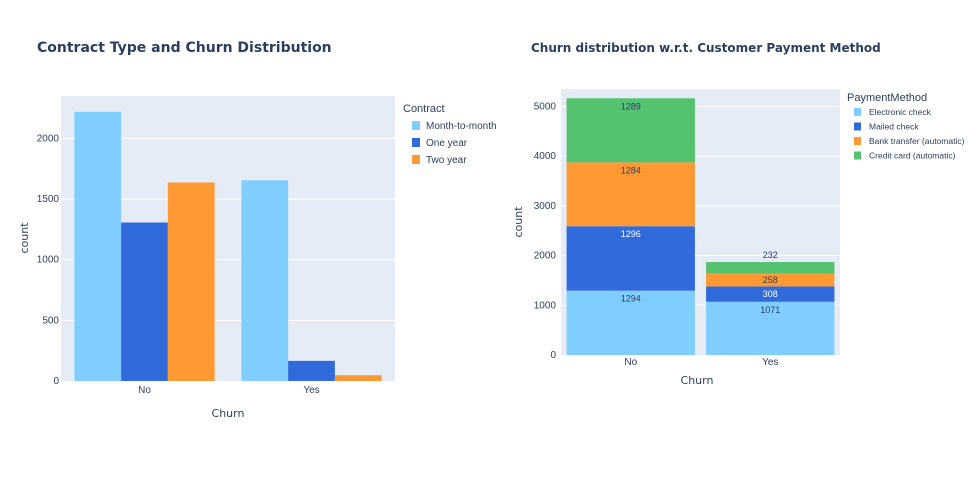 Image resolution: width=976 pixels, height=487 pixels. What do you see at coordinates (631, 106) in the screenshot?
I see `data-label: 1289` at bounding box center [631, 106].